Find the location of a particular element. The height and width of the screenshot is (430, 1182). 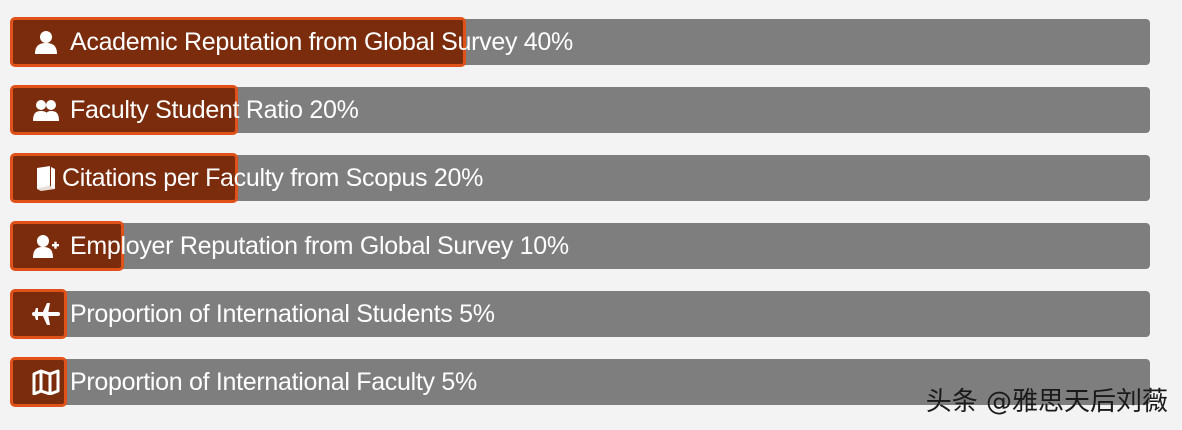

plane-icon is located at coordinates (46, 314).